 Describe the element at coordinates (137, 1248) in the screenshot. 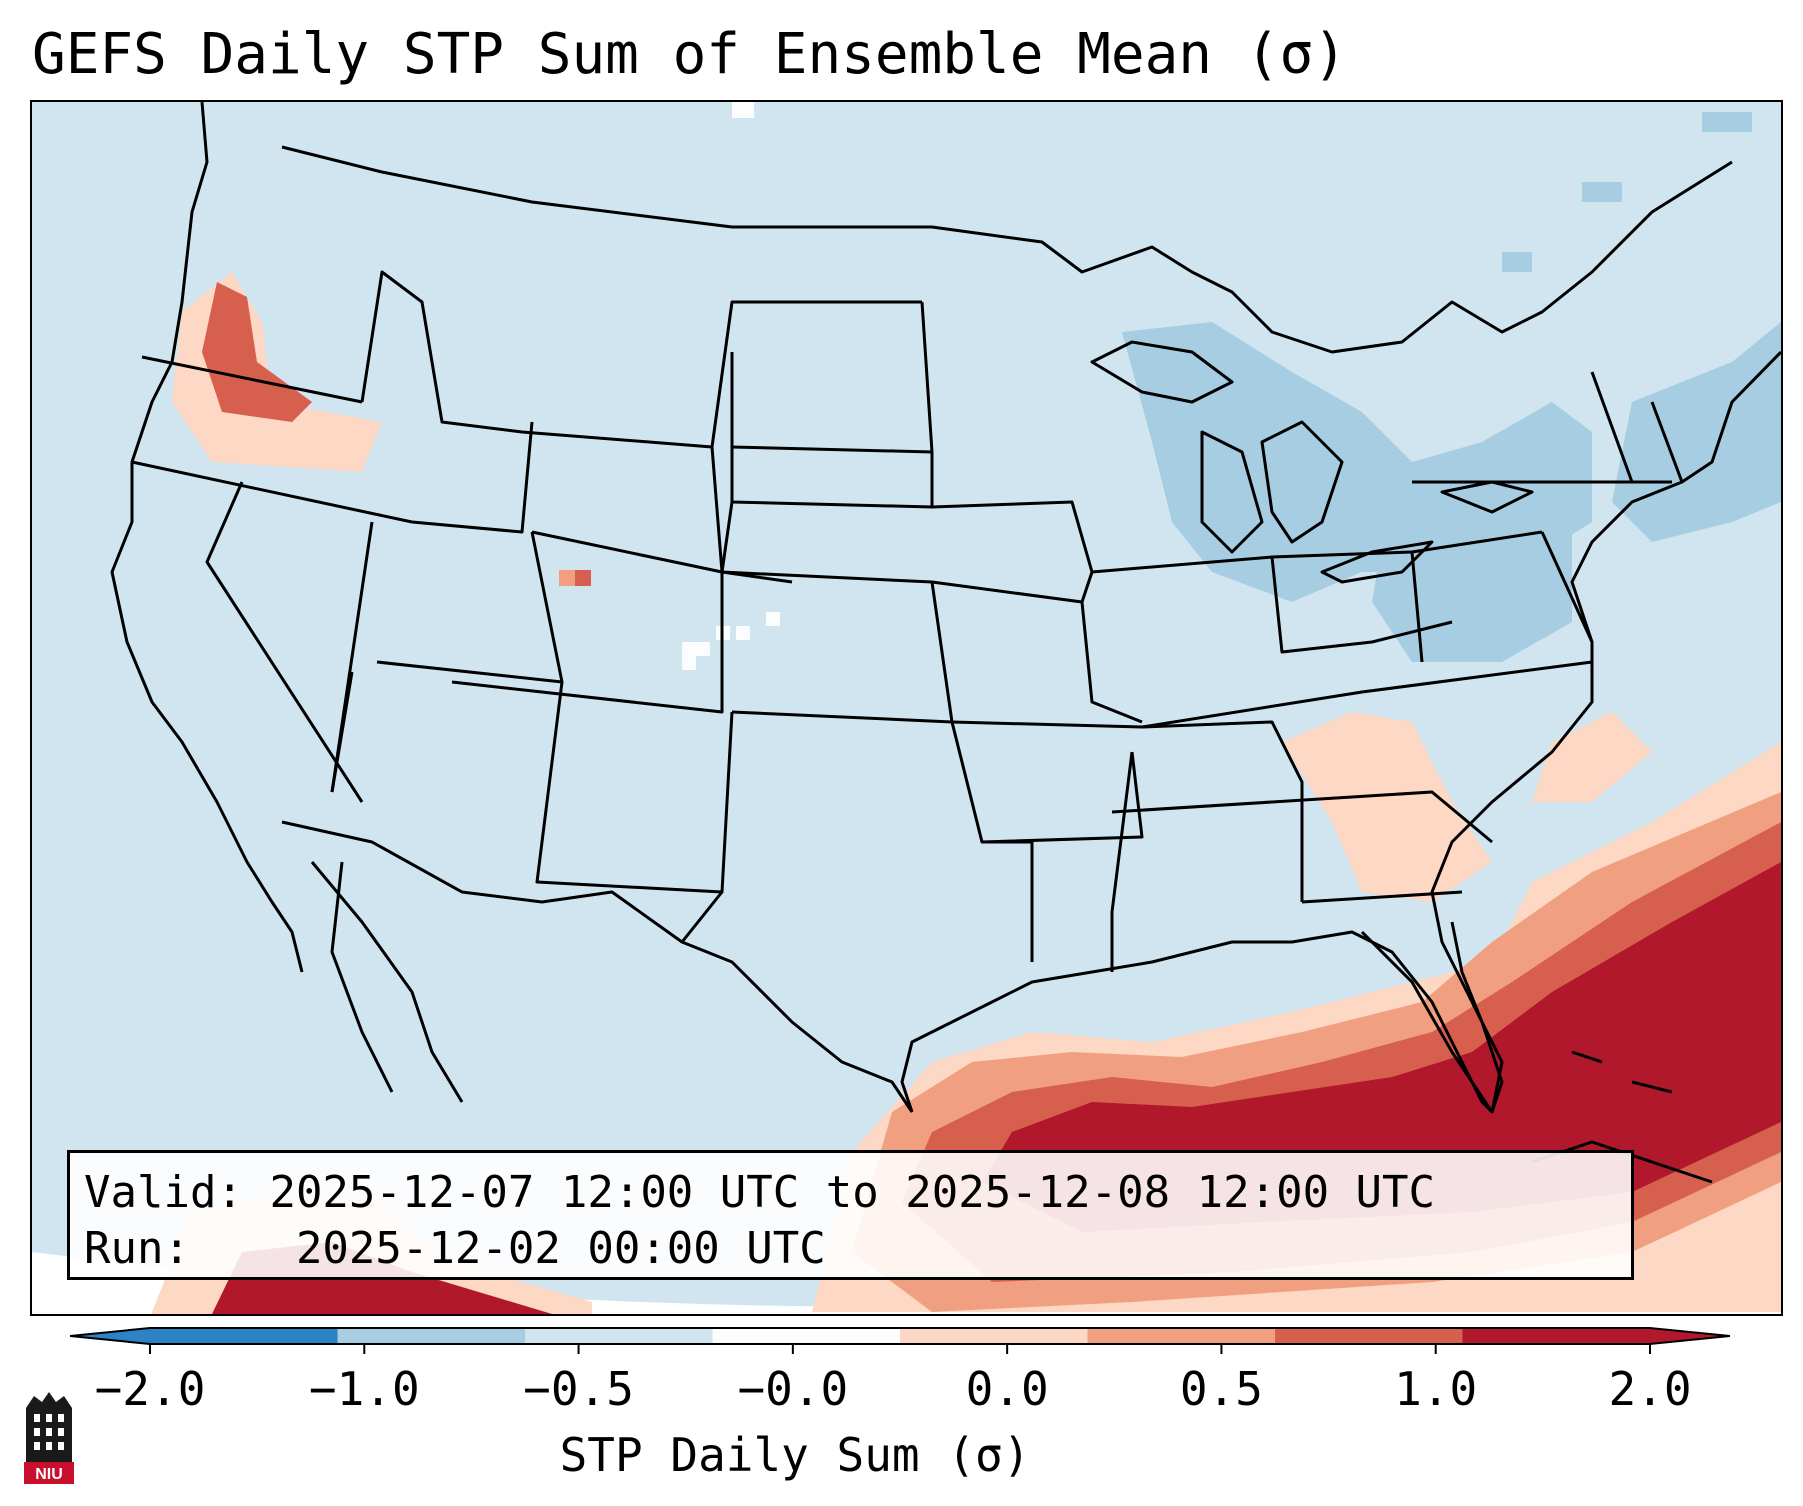

I see `run-prefix: Run:` at that location.